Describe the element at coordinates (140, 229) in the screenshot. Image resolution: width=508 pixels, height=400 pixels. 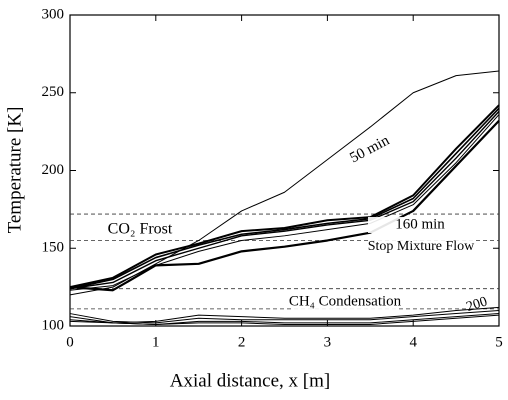
I see `annotation: CO₂ Frost` at that location.